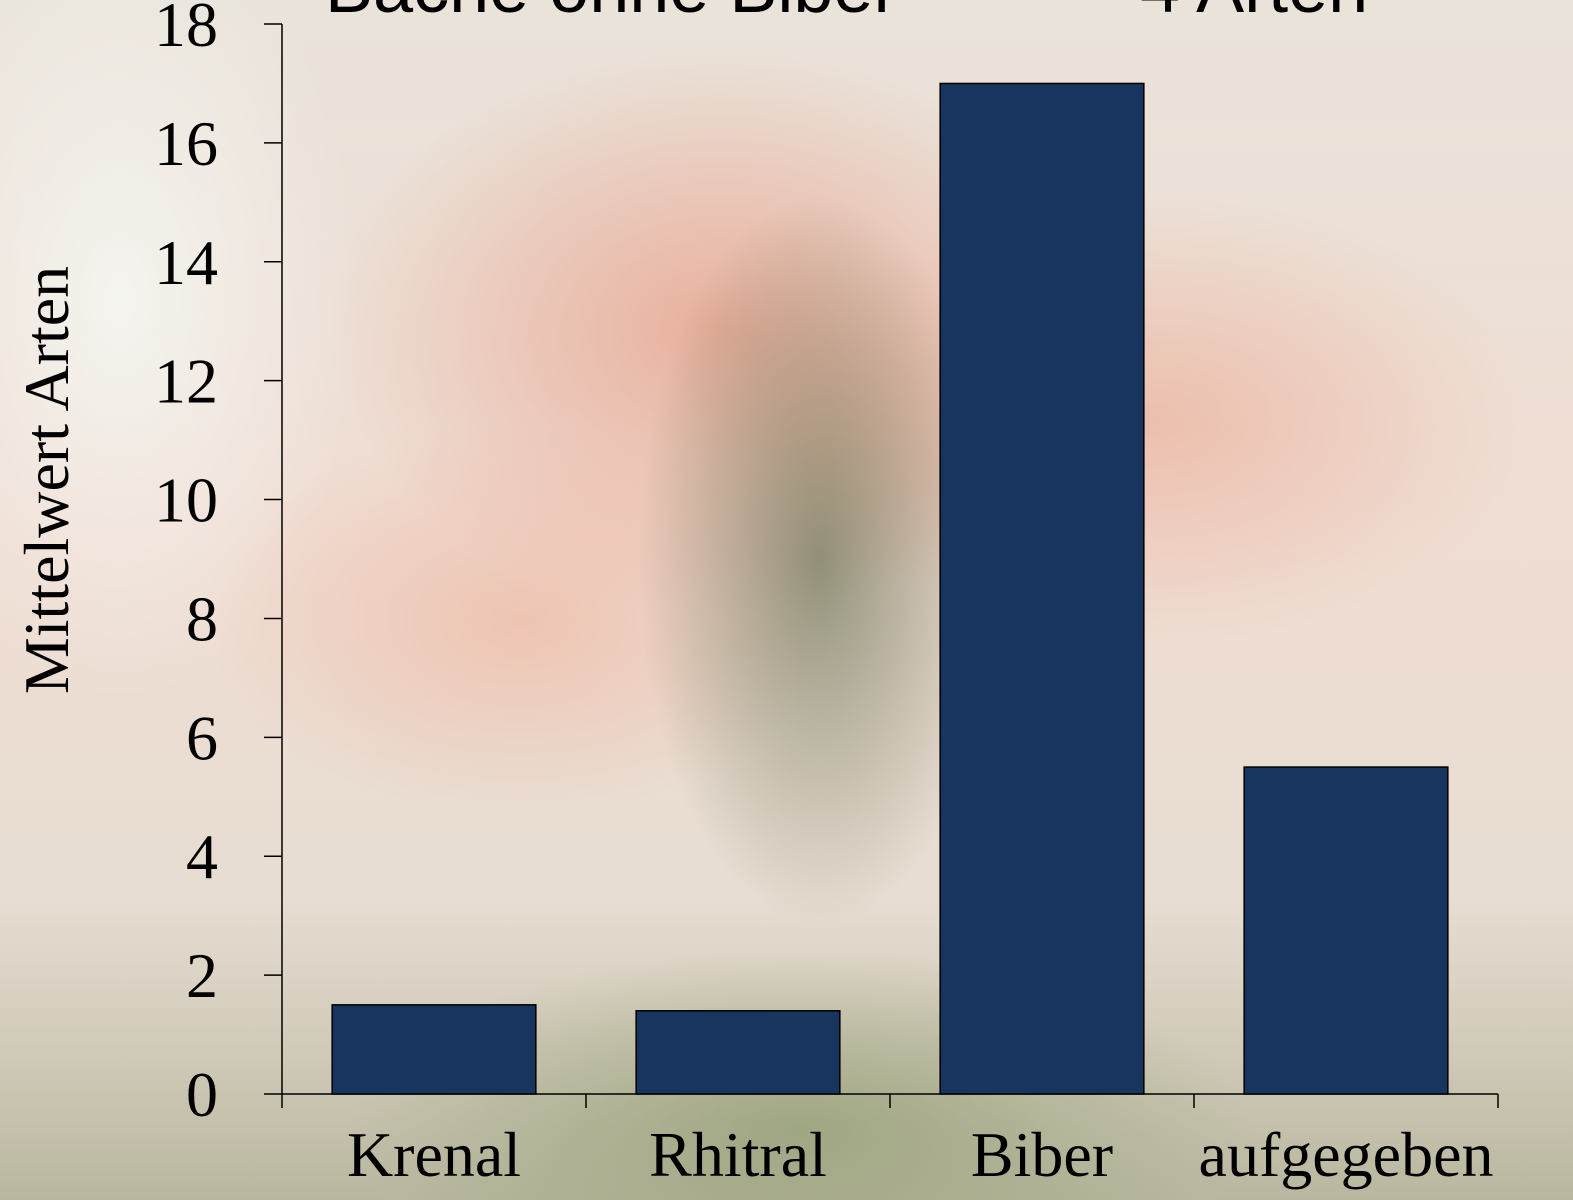  I want to click on y-tick-label: 0, so click(202, 1094).